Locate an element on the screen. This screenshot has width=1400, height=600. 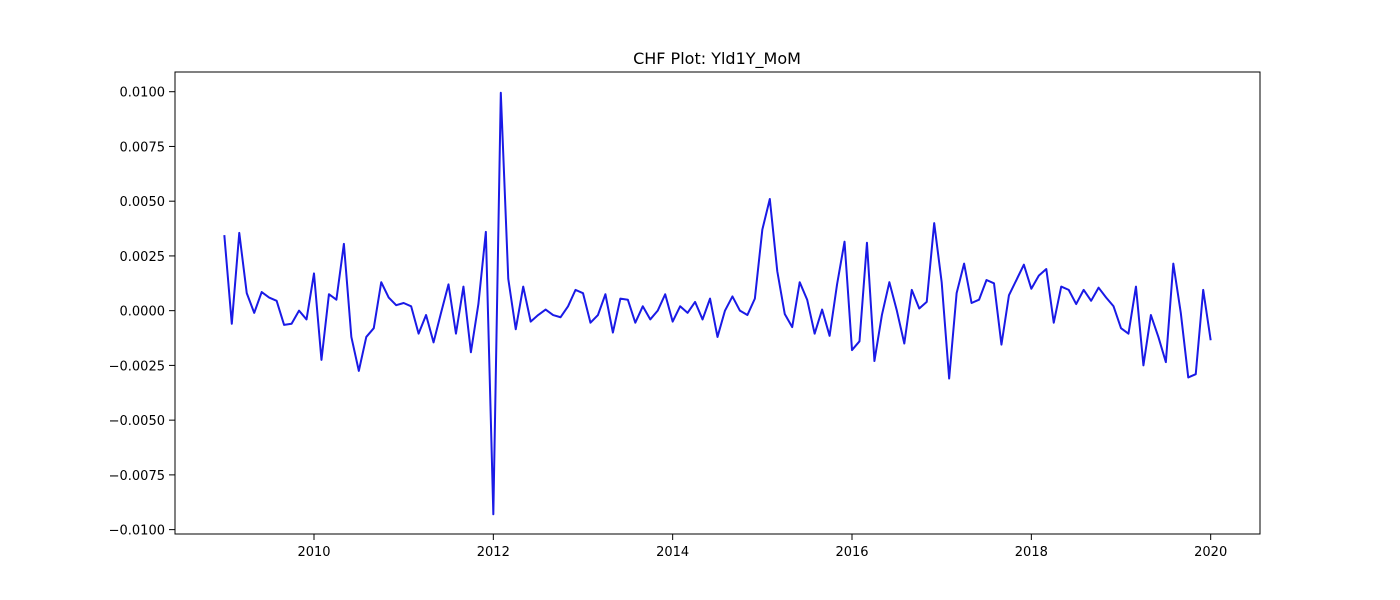
y-tick-label: 0.0100 is located at coordinates (143, 93).